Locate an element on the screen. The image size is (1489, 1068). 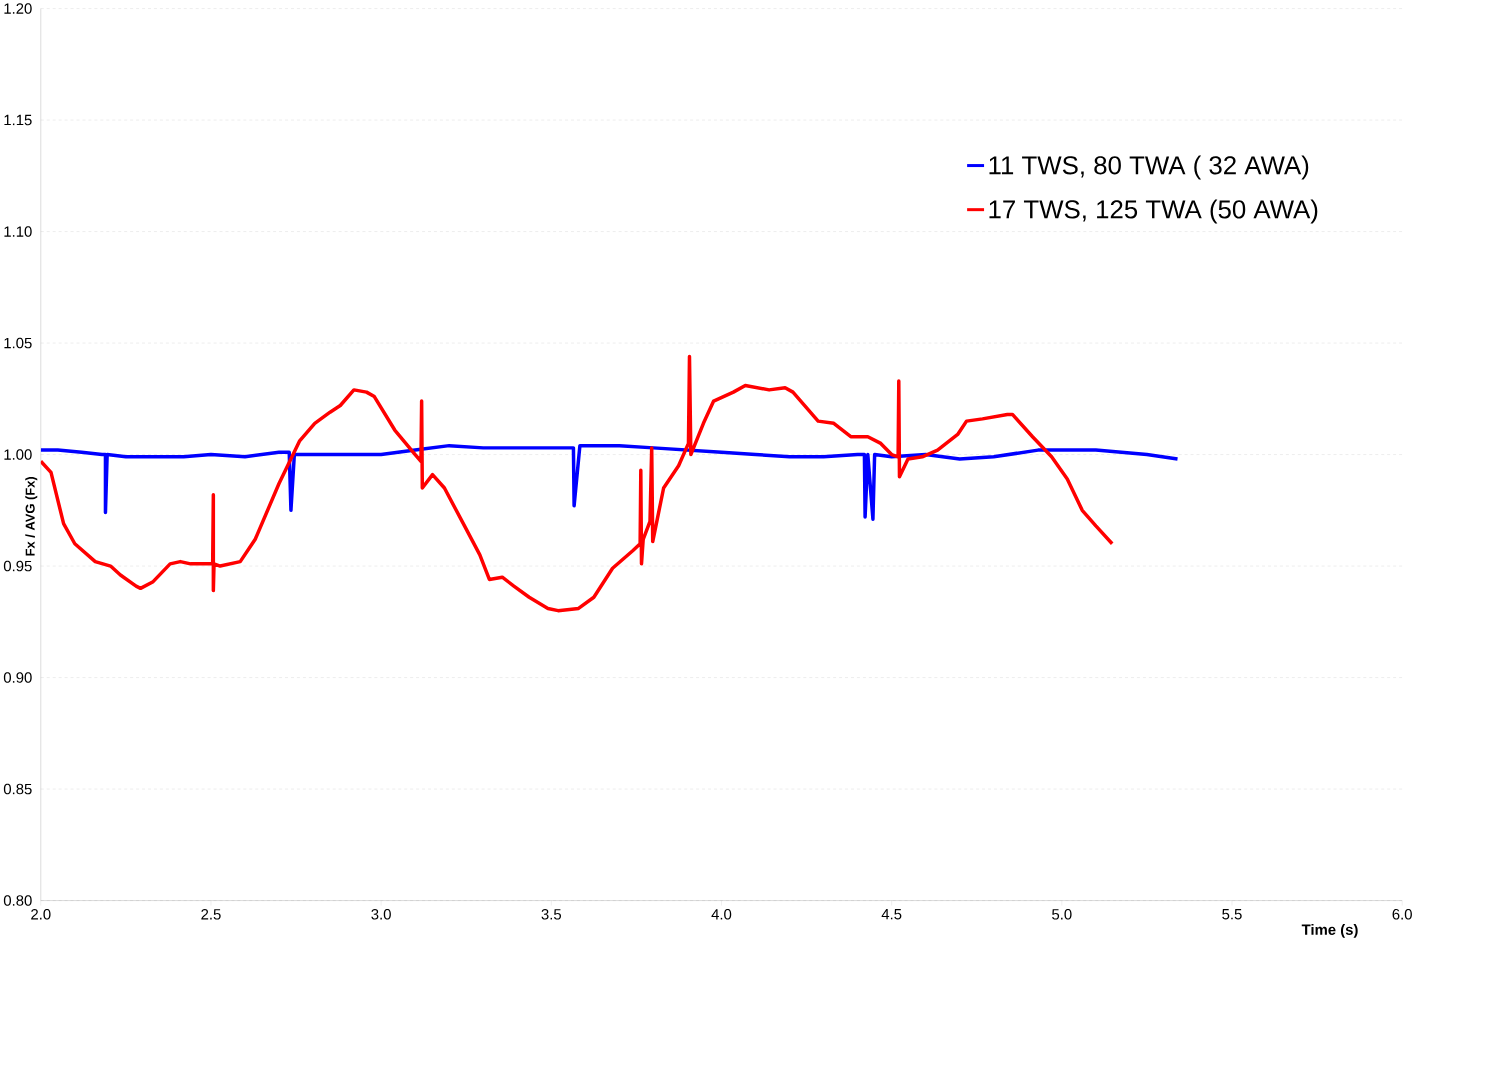
y-tick-label: 1.20 is located at coordinates (18, 8).